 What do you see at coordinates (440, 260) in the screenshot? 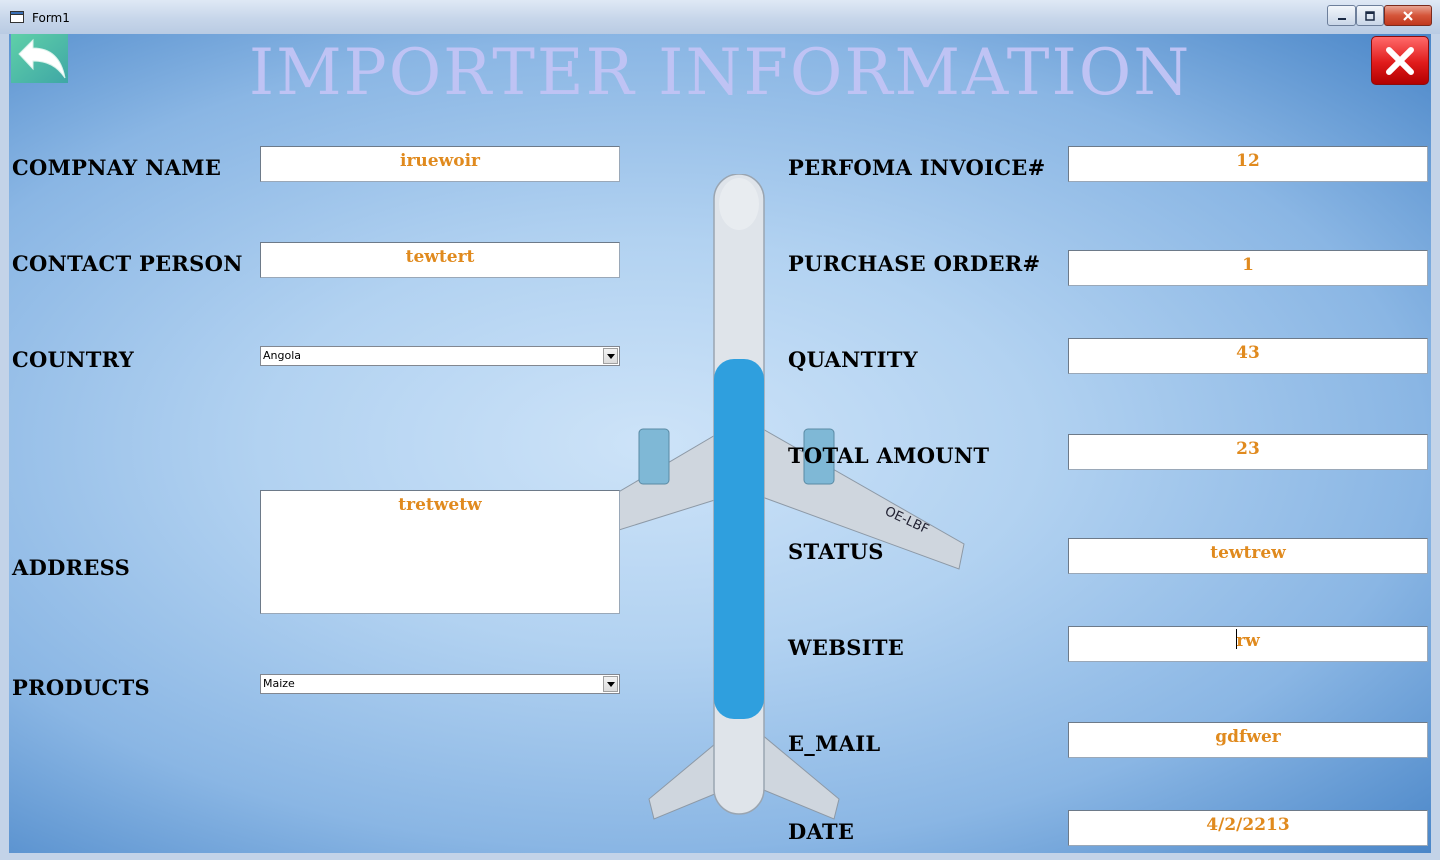
I see `contact-person-input: tewtert` at bounding box center [440, 260].